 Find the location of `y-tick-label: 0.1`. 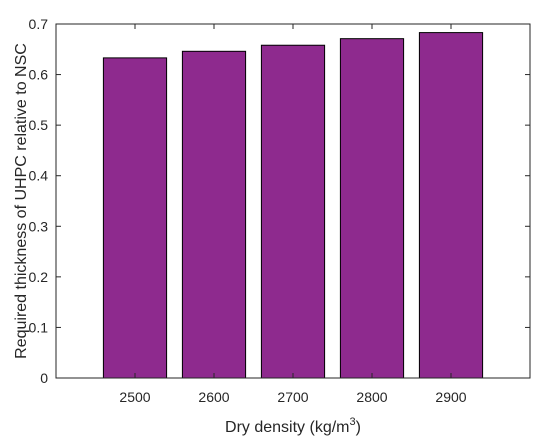

y-tick-label: 0.1 is located at coordinates (39, 327).